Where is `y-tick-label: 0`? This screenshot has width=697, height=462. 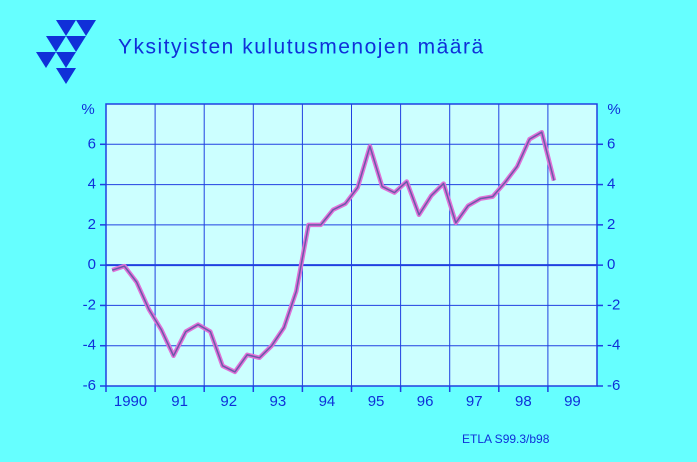 y-tick-label: 0 is located at coordinates (92, 264).